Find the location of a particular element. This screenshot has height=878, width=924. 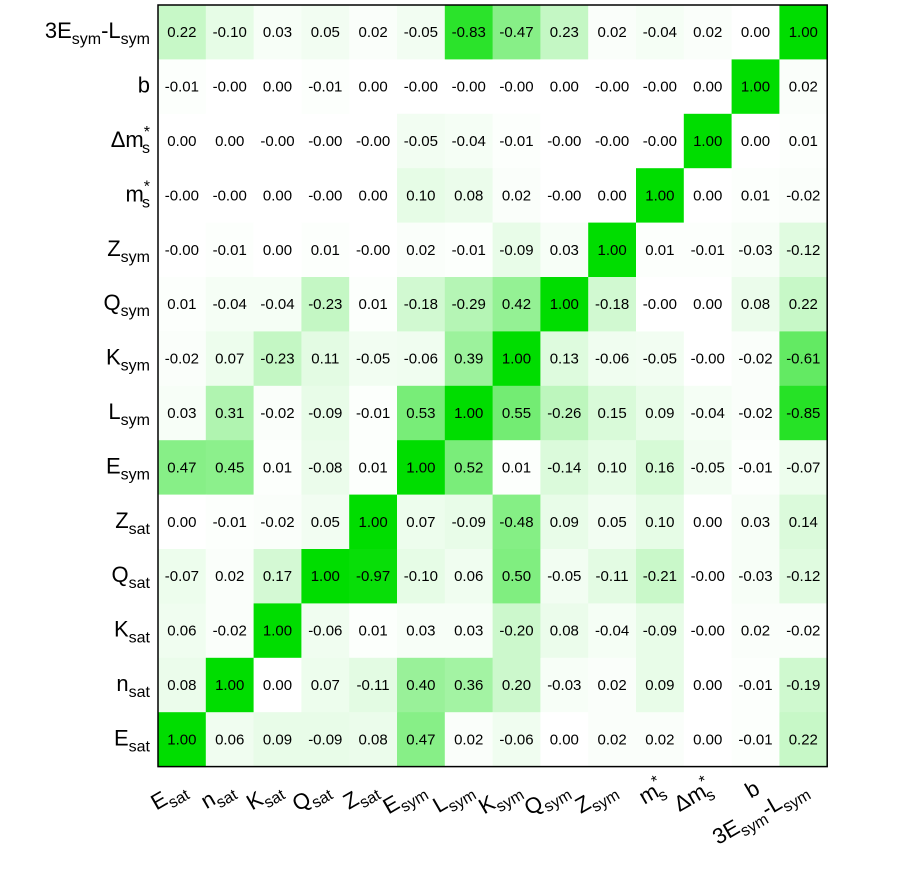

x-tick-label: Esat​ is located at coordinates (169, 797).